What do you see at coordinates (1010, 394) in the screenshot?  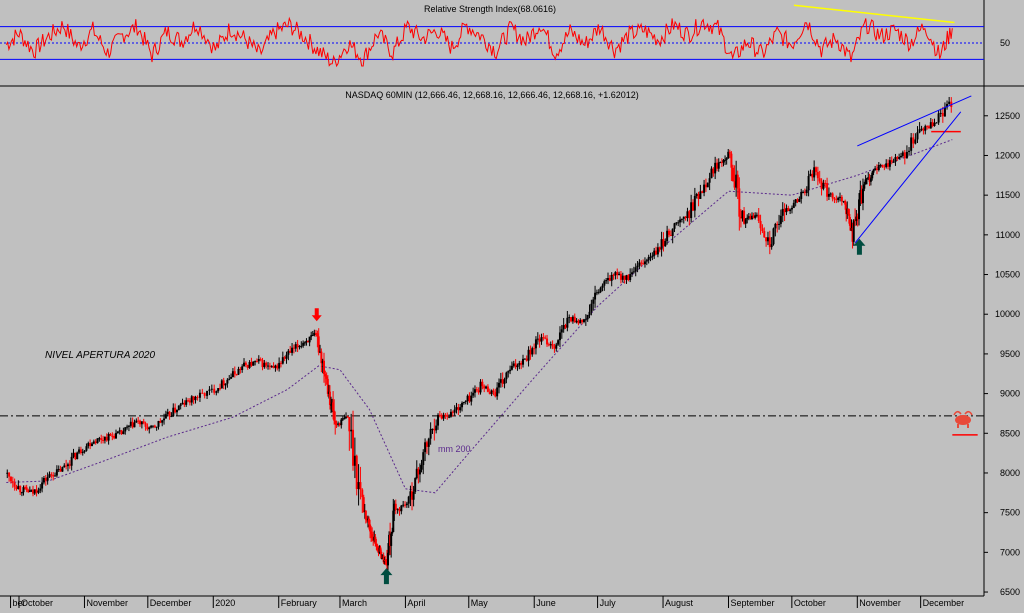 I see `price-y-tick-label: 9000` at bounding box center [1010, 394].